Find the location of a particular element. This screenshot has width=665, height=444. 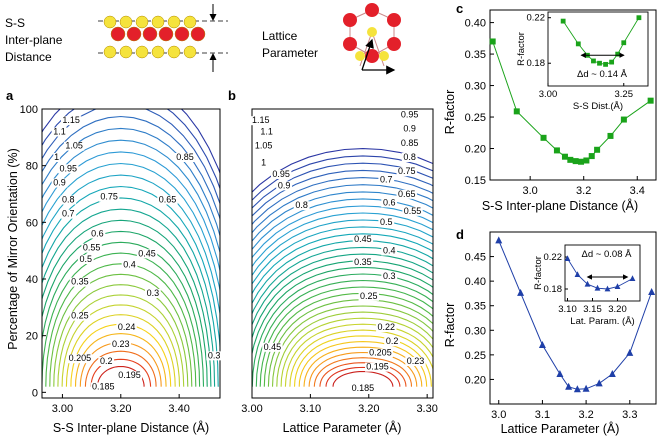

panel-c-label: c is located at coordinates (459, 8).